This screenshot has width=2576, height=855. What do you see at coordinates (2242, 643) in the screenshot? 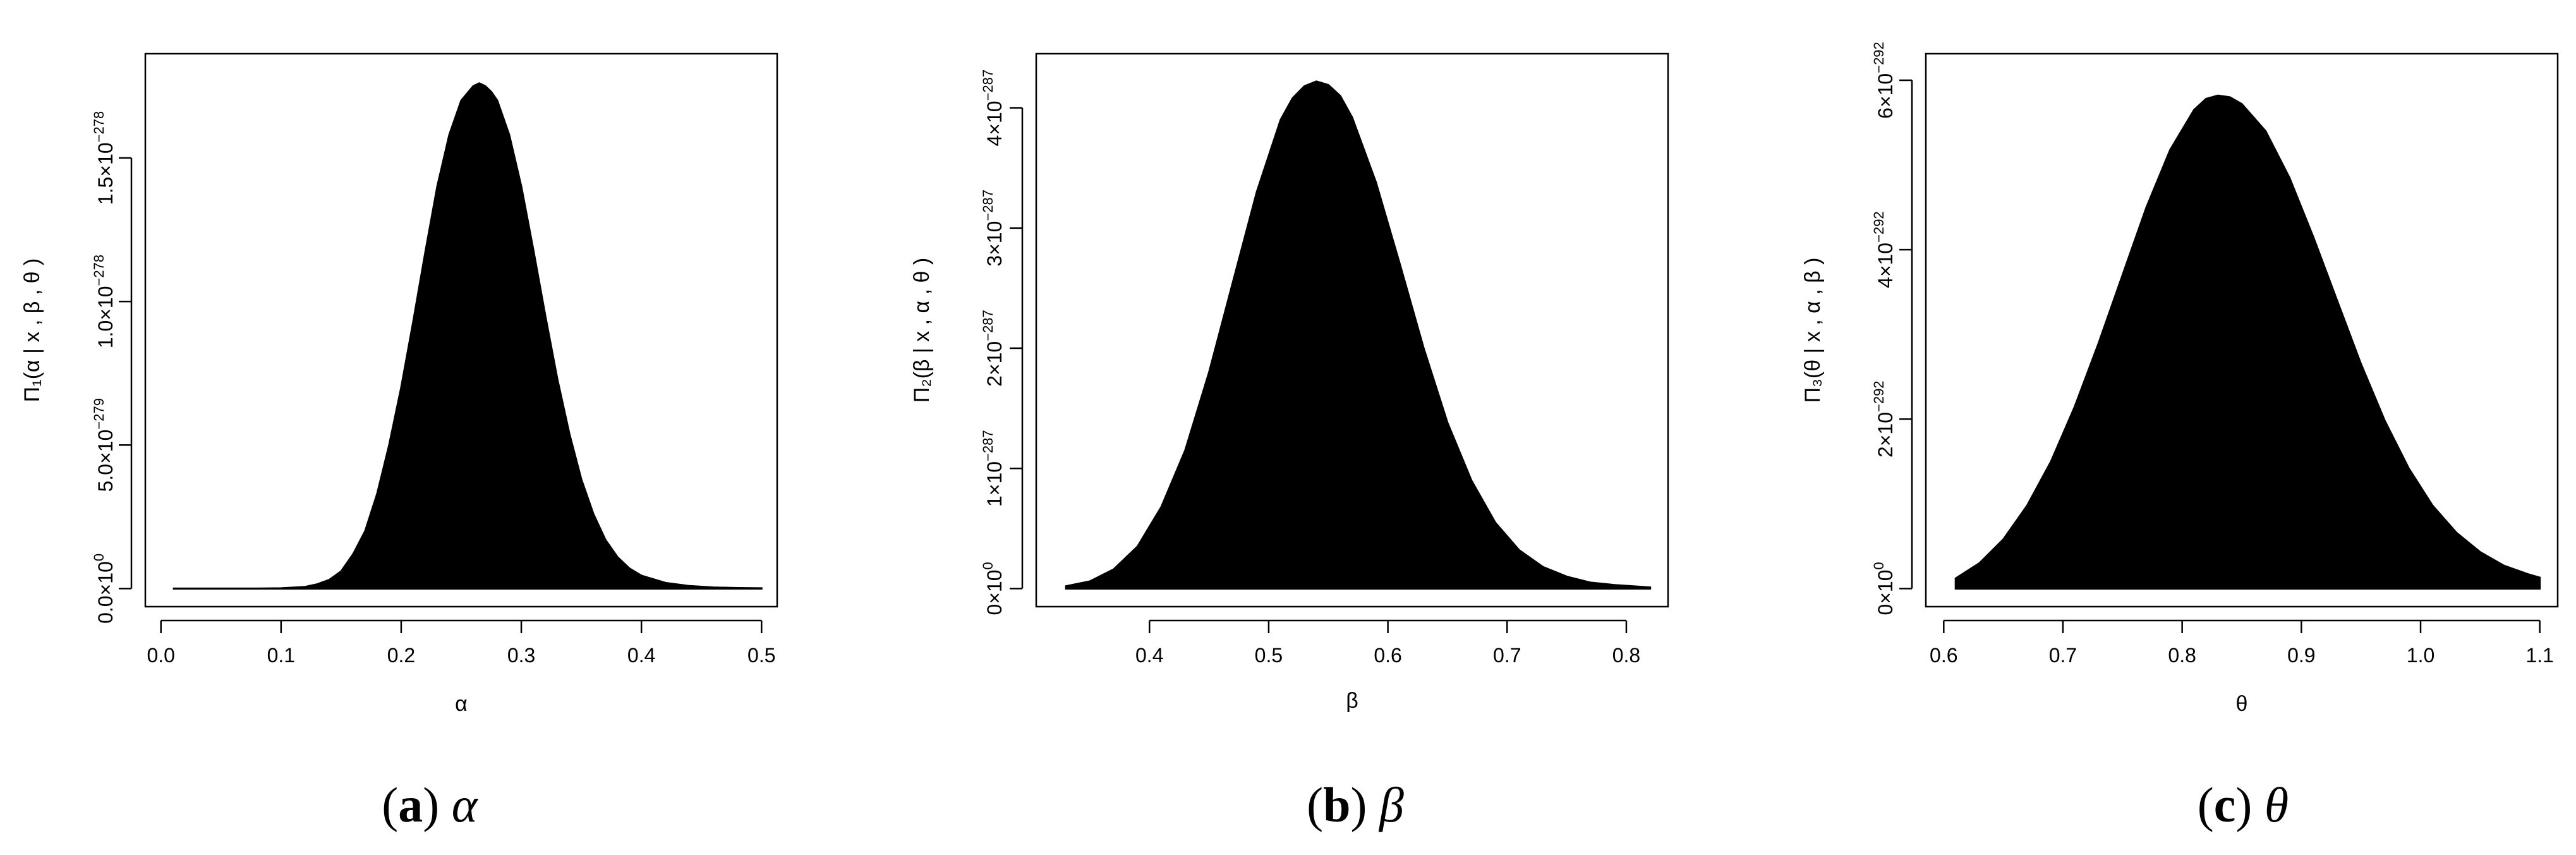
I see `x-axis: 0.6 0.7 0.8 0.9 1.0 1.1` at bounding box center [2242, 643].